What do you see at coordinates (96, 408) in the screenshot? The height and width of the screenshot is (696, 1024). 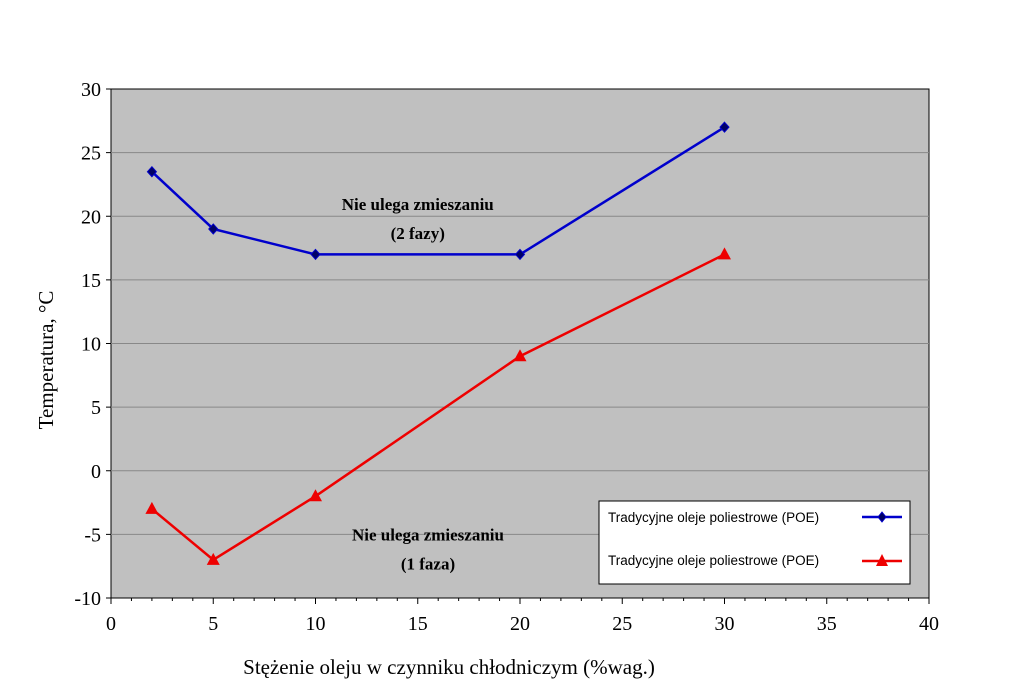 I see `y-tick-label-3: 5` at bounding box center [96, 408].